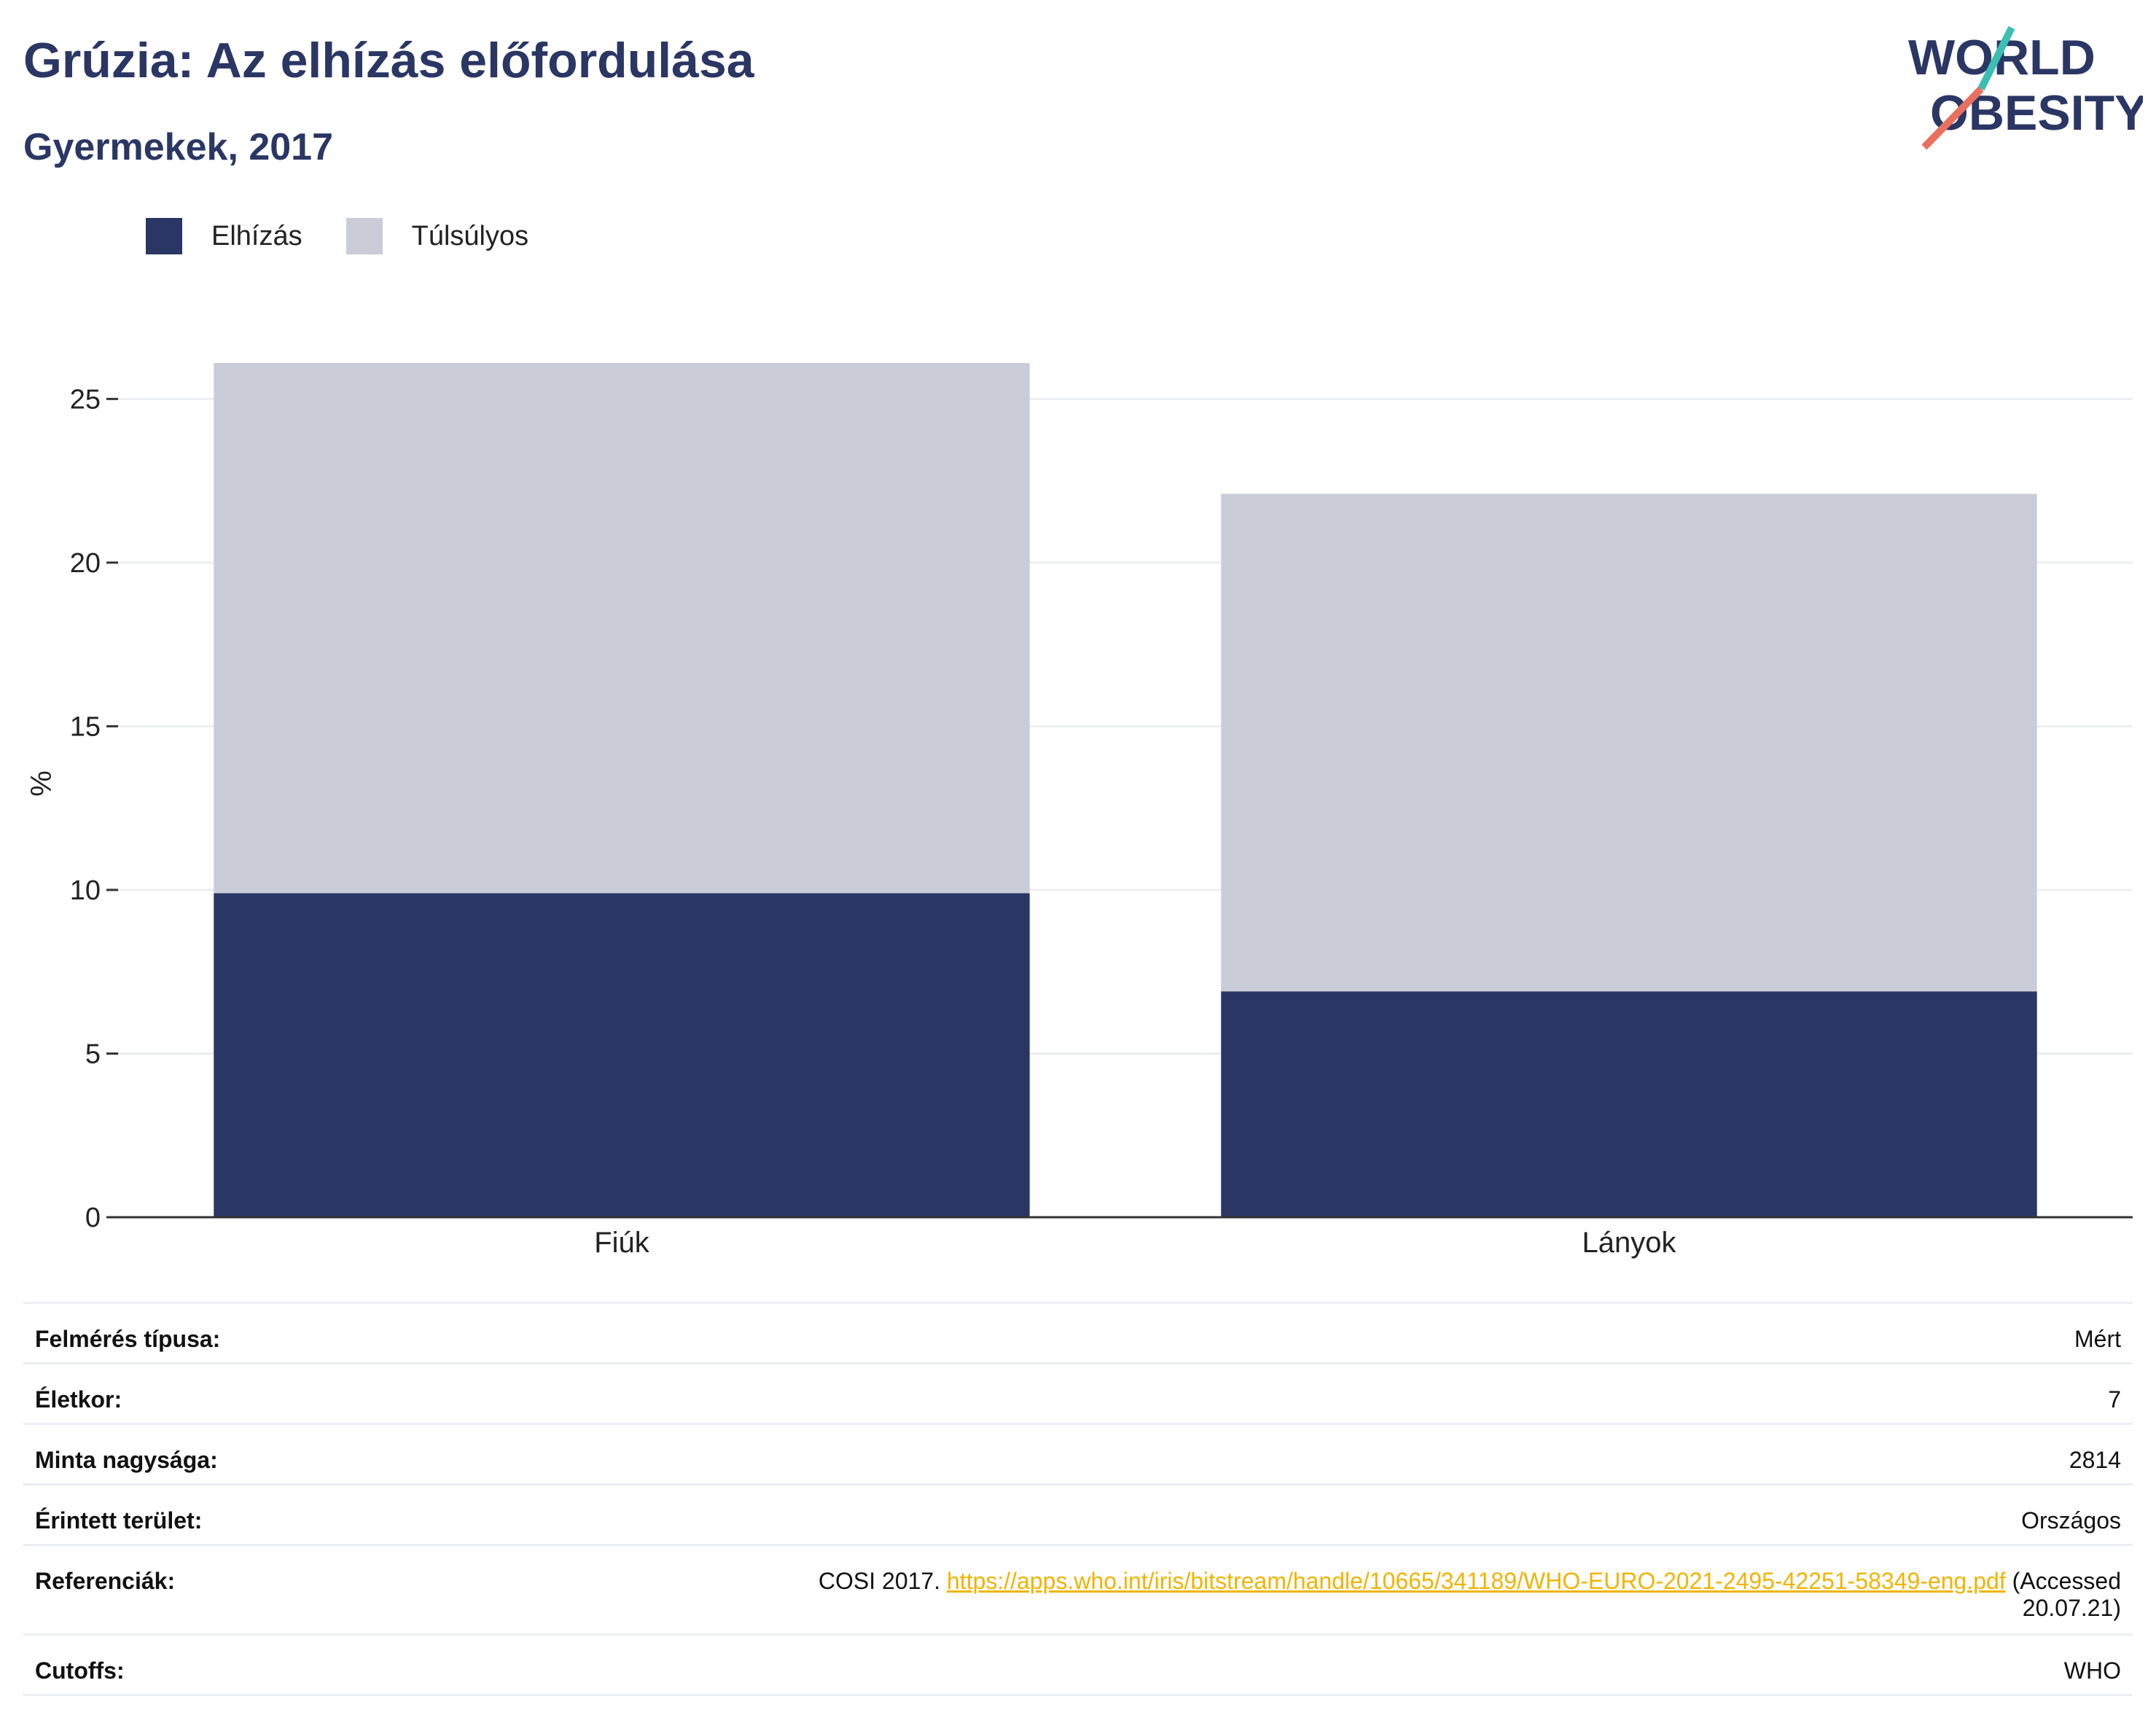 This screenshot has height=1734, width=2156. What do you see at coordinates (1078, 1513) in the screenshot?
I see `info-row-area: Érintett terület: Országos` at bounding box center [1078, 1513].